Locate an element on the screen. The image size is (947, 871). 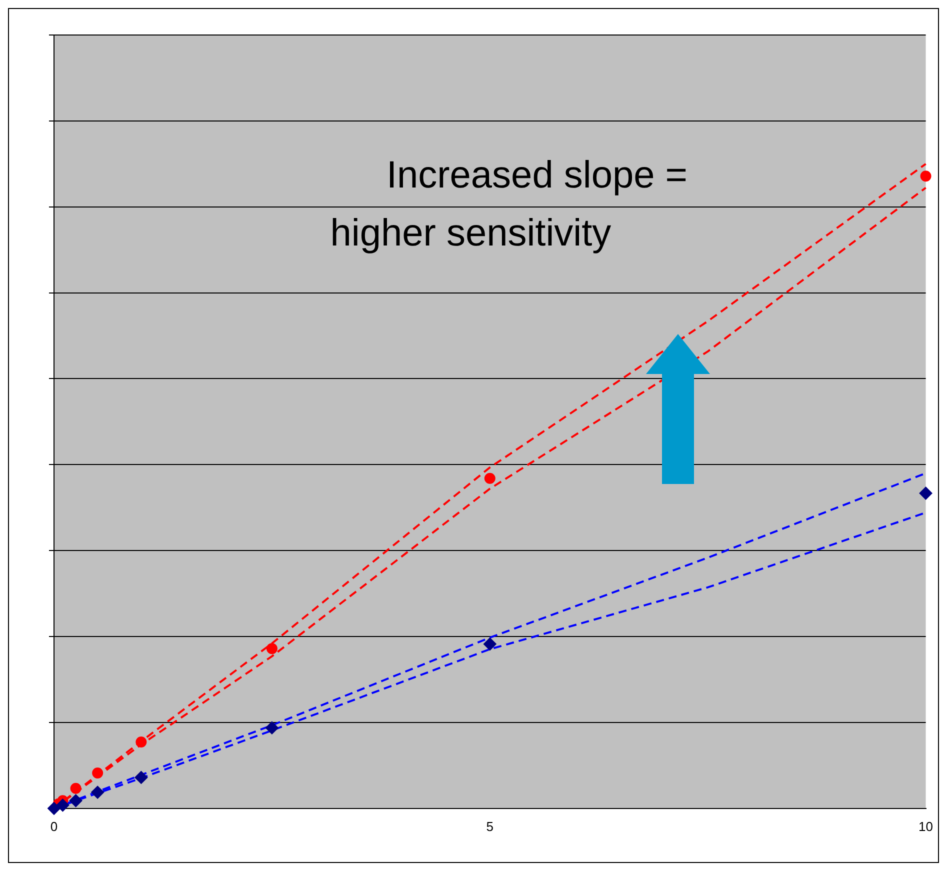
annotation: Increased slope = higher sensitivity is located at coordinates (509, 204).